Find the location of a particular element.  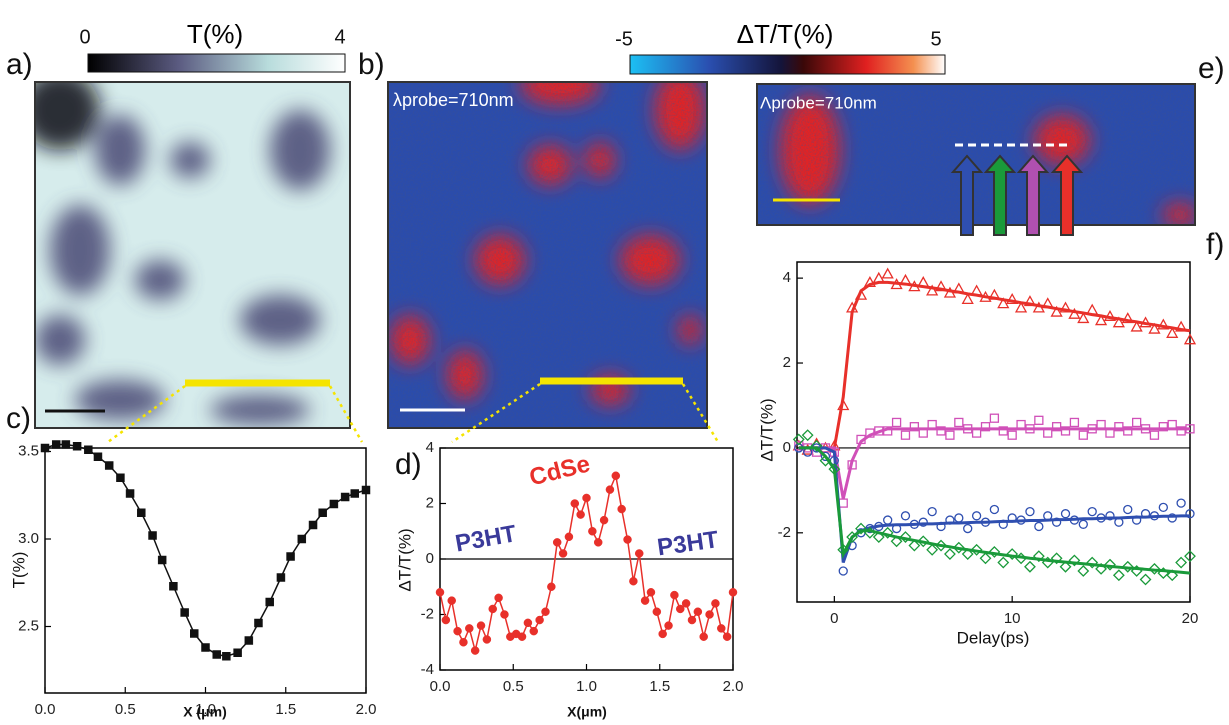

y-tick-label: -4 is located at coordinates (427, 669).